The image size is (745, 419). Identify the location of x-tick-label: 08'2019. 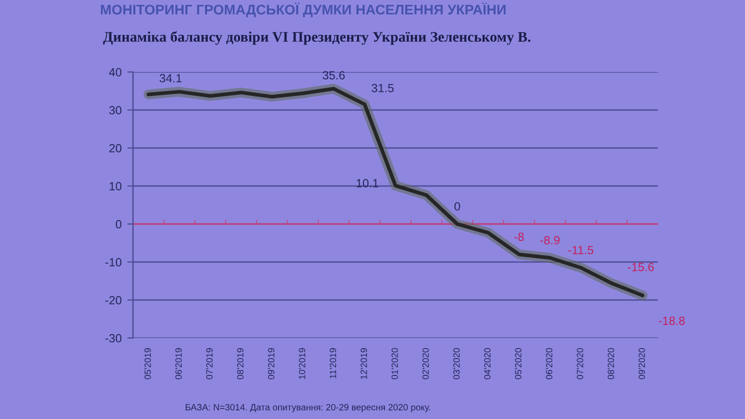
(240, 364).